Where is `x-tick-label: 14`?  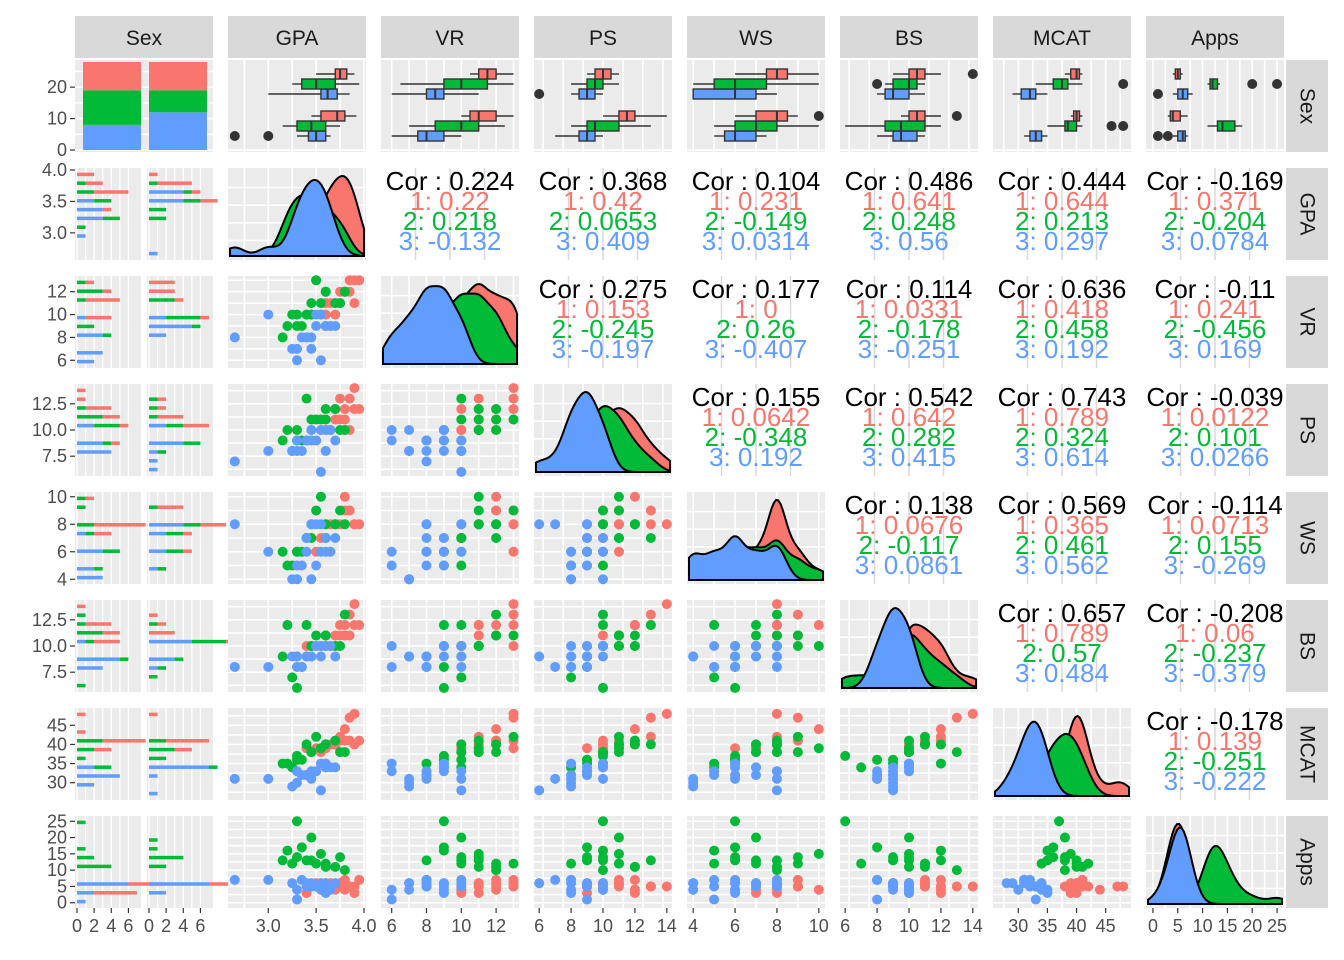
x-tick-label: 14 is located at coordinates (973, 926).